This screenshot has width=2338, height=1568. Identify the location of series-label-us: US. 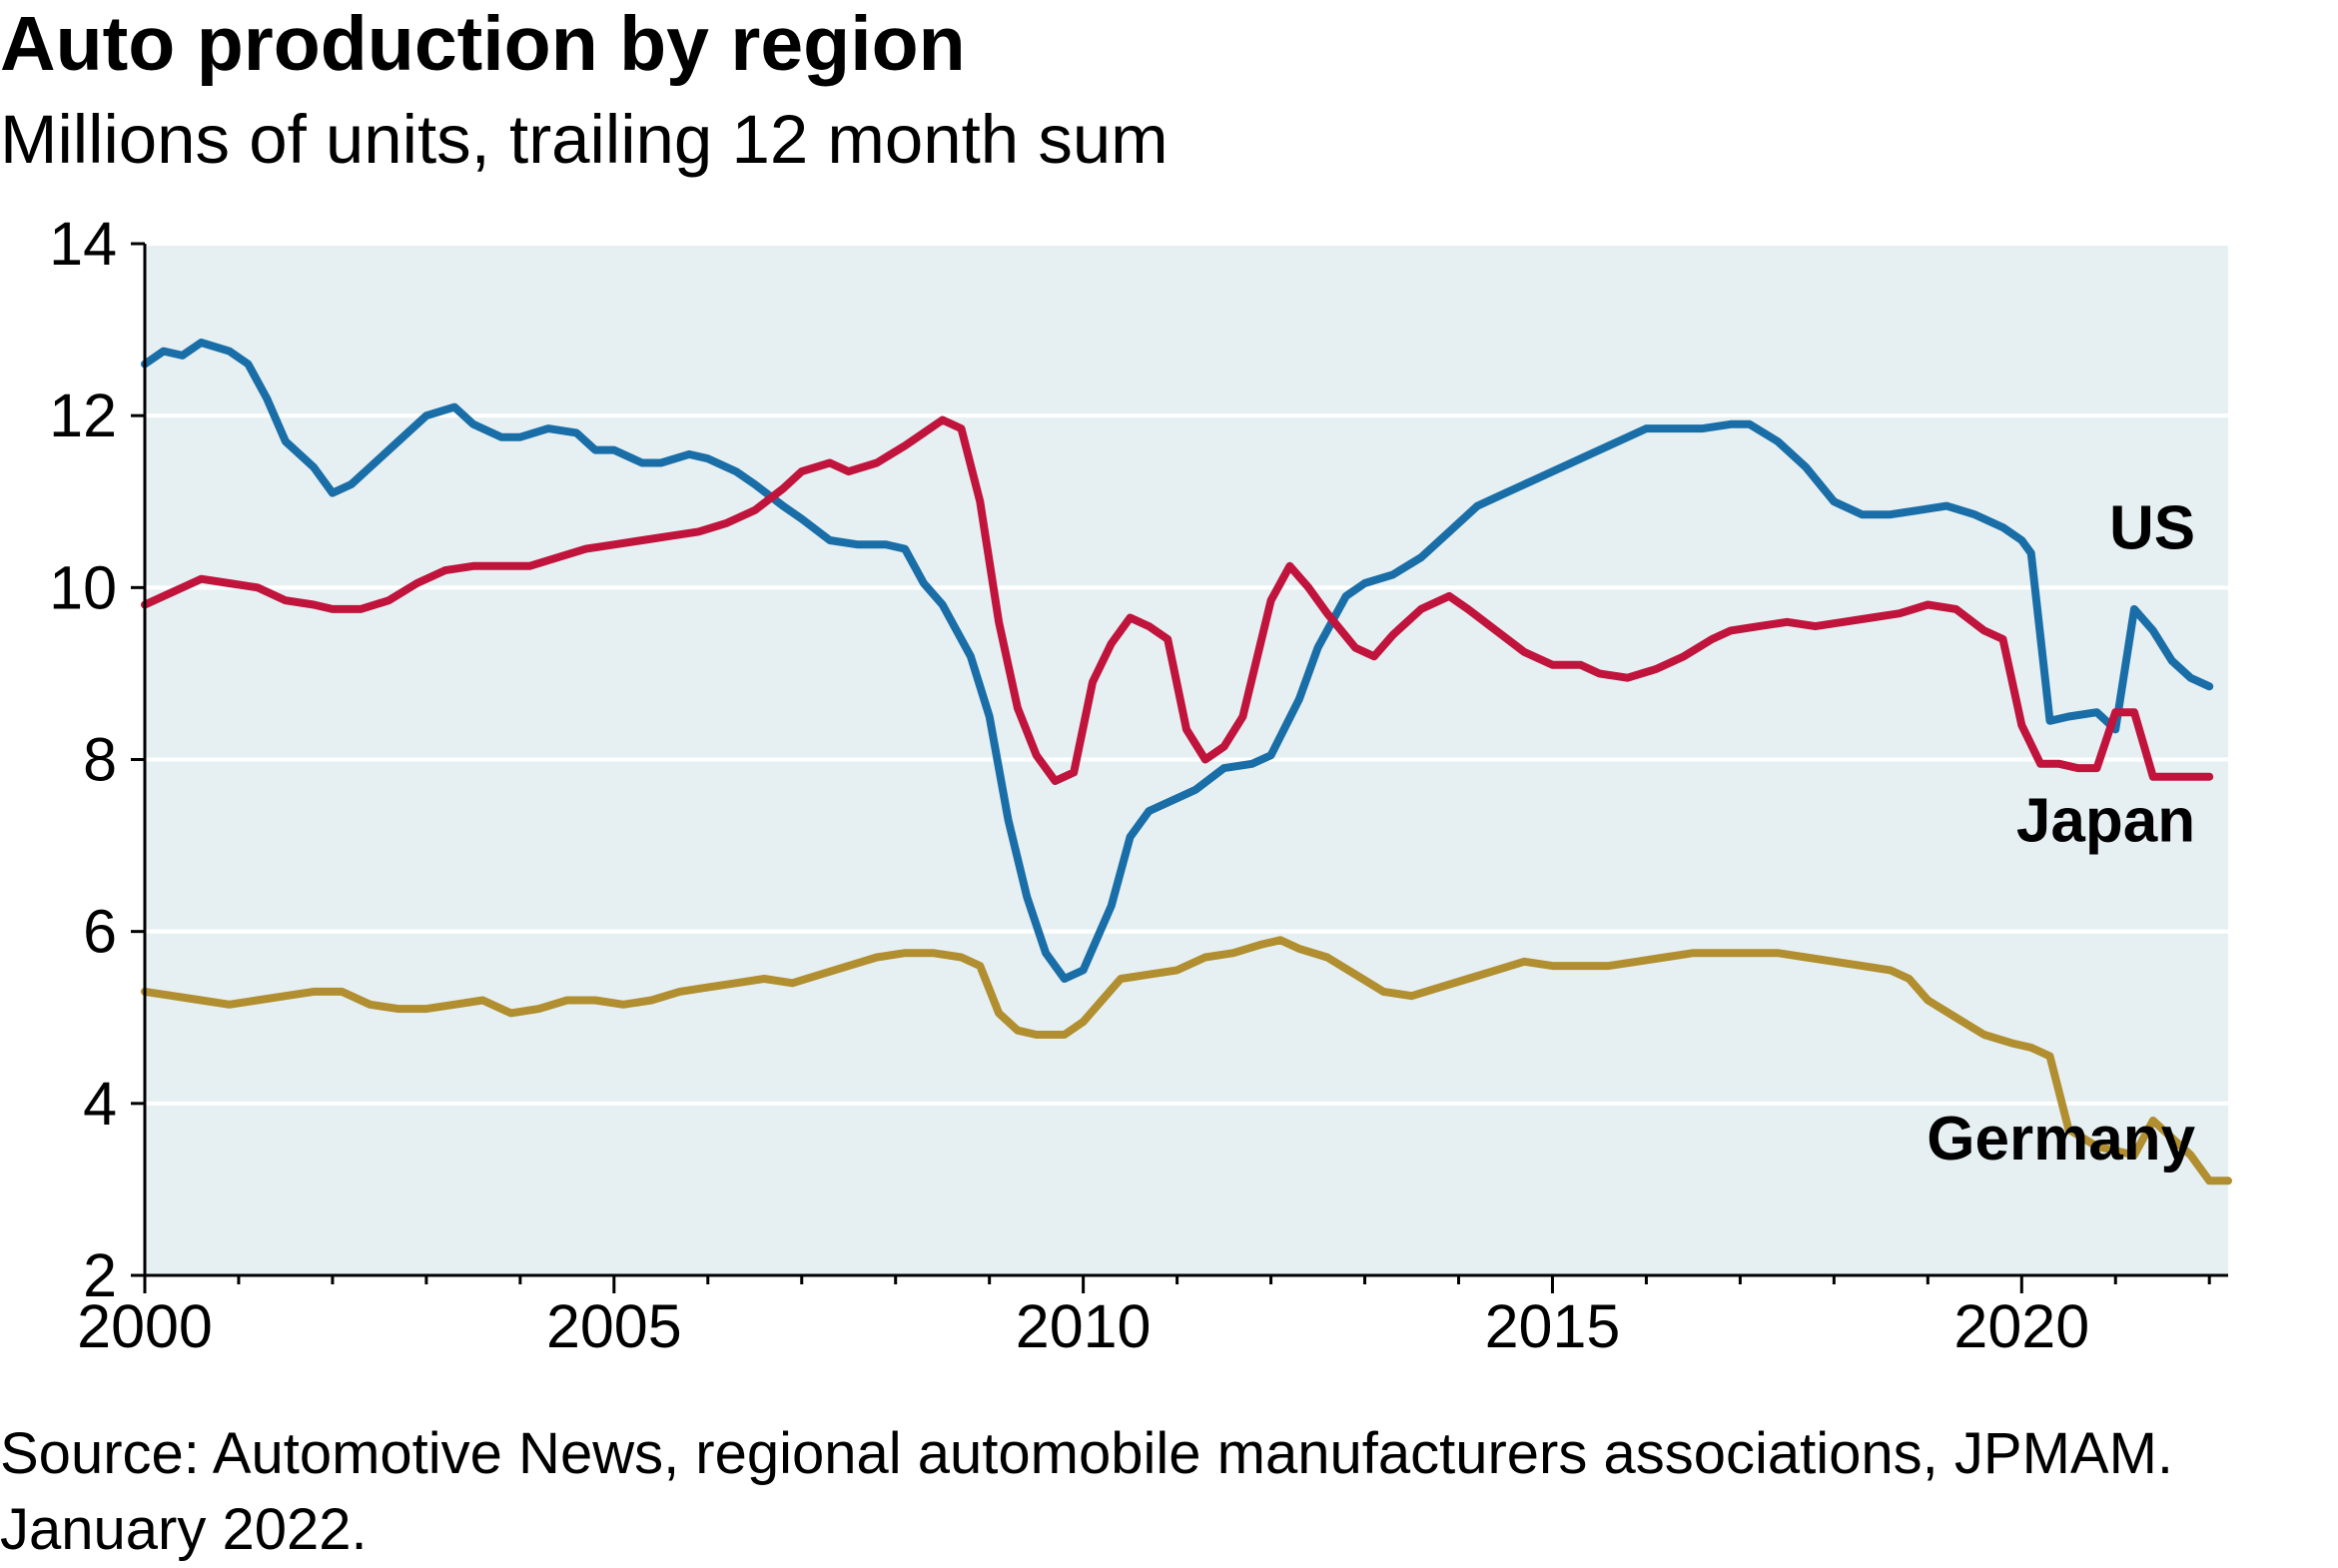
(2152, 528).